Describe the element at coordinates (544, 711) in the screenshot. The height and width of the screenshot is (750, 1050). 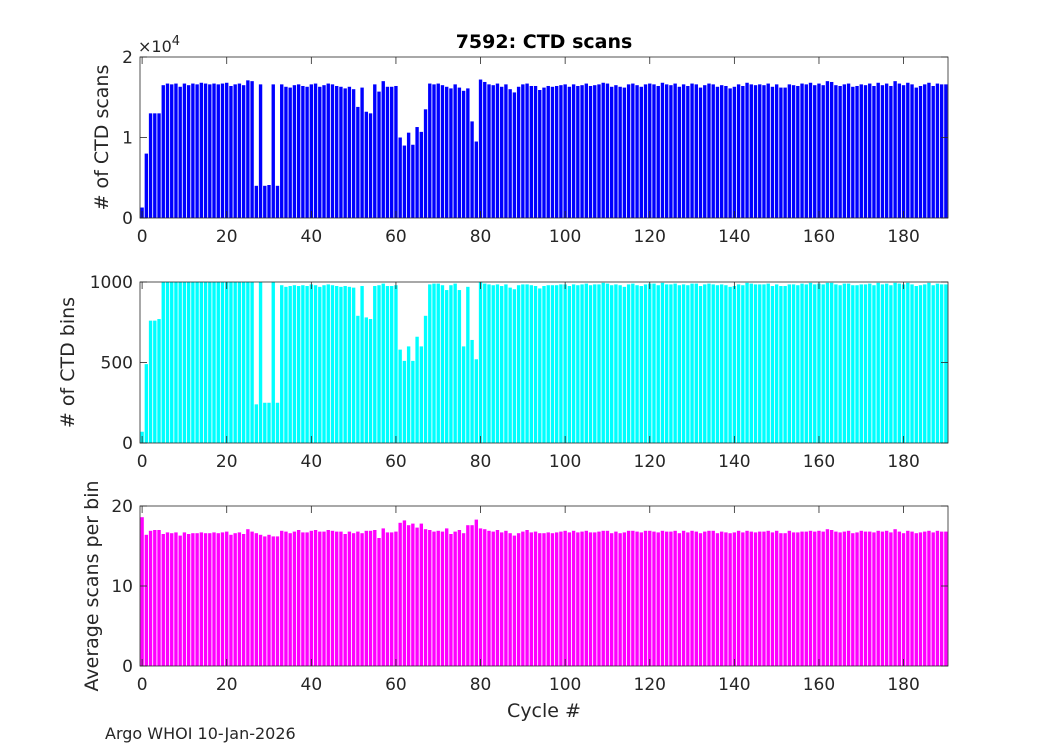
I see `x-axis-label: Cycle #` at that location.